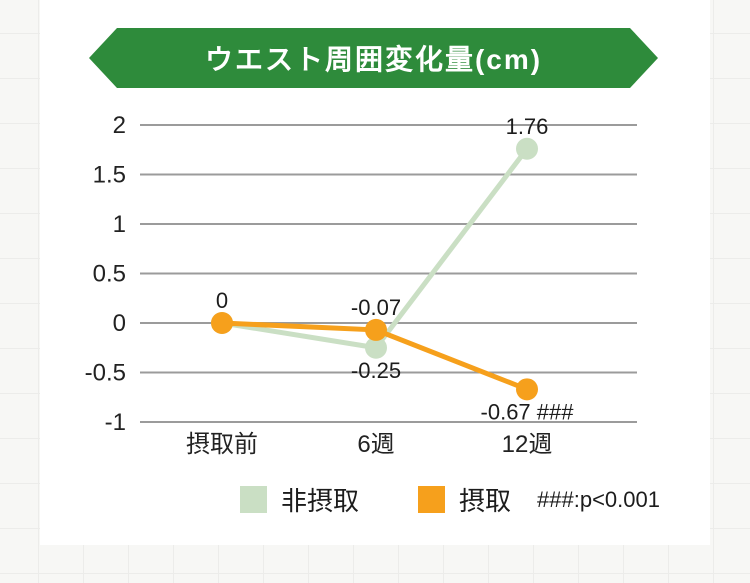 The image size is (750, 583). I want to click on value-label-non-intake: -0.25, so click(376, 370).